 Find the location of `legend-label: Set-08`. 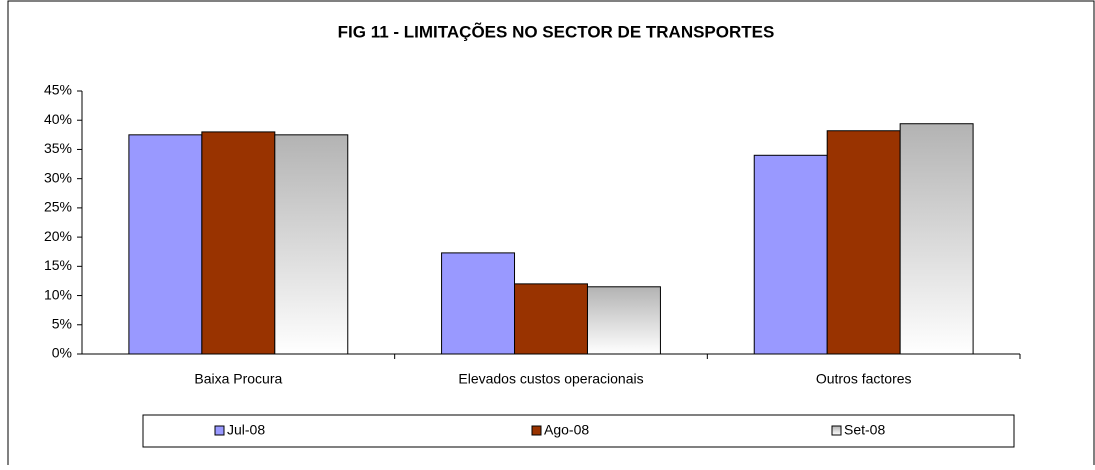

legend-label: Set-08 is located at coordinates (864, 430).